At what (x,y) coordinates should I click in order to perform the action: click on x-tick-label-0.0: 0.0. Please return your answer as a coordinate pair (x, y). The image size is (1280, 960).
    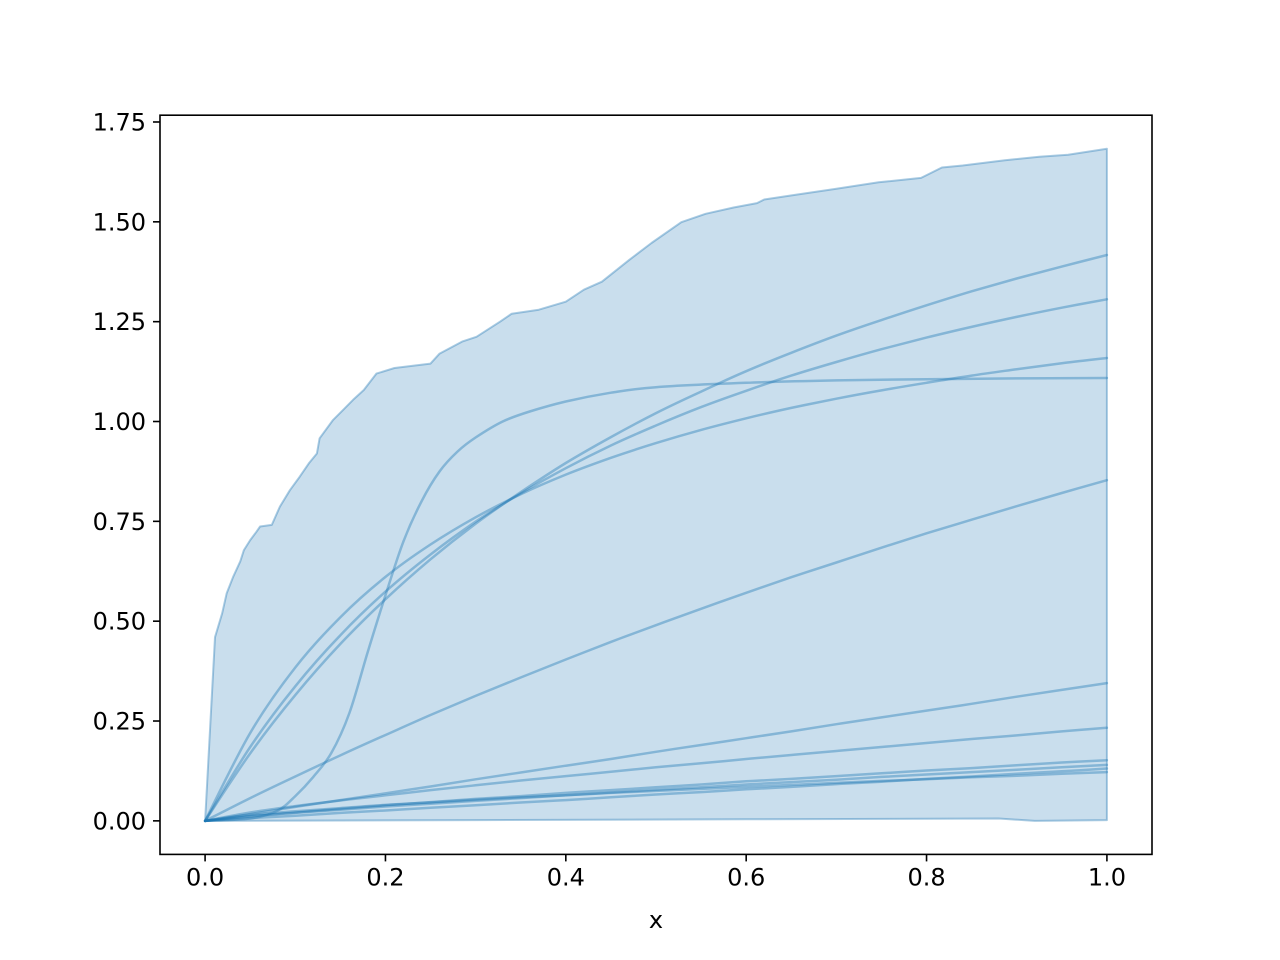
    Looking at the image, I should click on (205, 877).